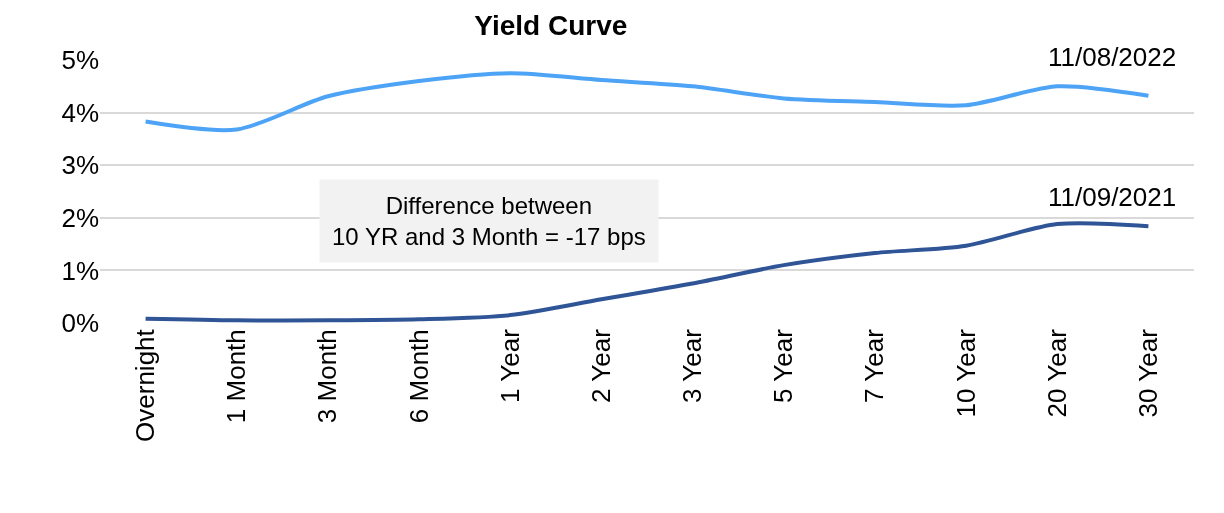 This screenshot has width=1224, height=513. I want to click on x-tick-label: 10 Year, so click(965, 373).